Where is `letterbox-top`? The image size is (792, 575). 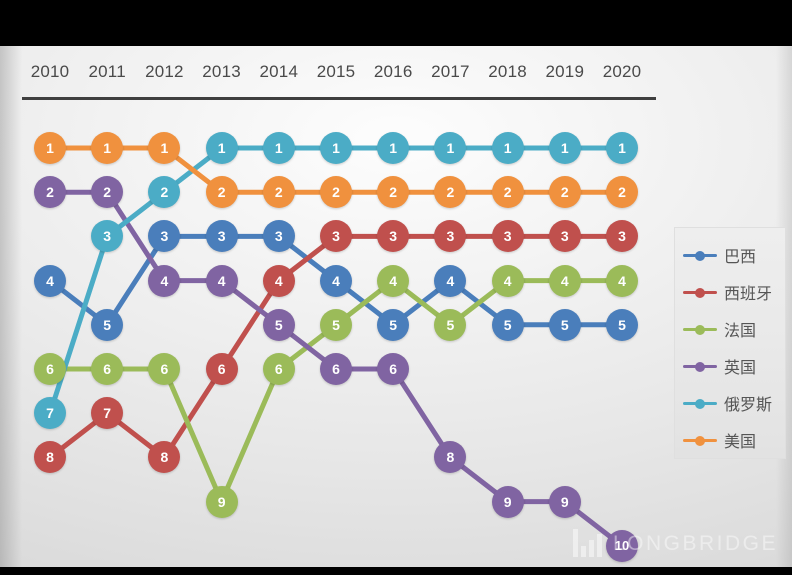 letterbox-top is located at coordinates (396, 23).